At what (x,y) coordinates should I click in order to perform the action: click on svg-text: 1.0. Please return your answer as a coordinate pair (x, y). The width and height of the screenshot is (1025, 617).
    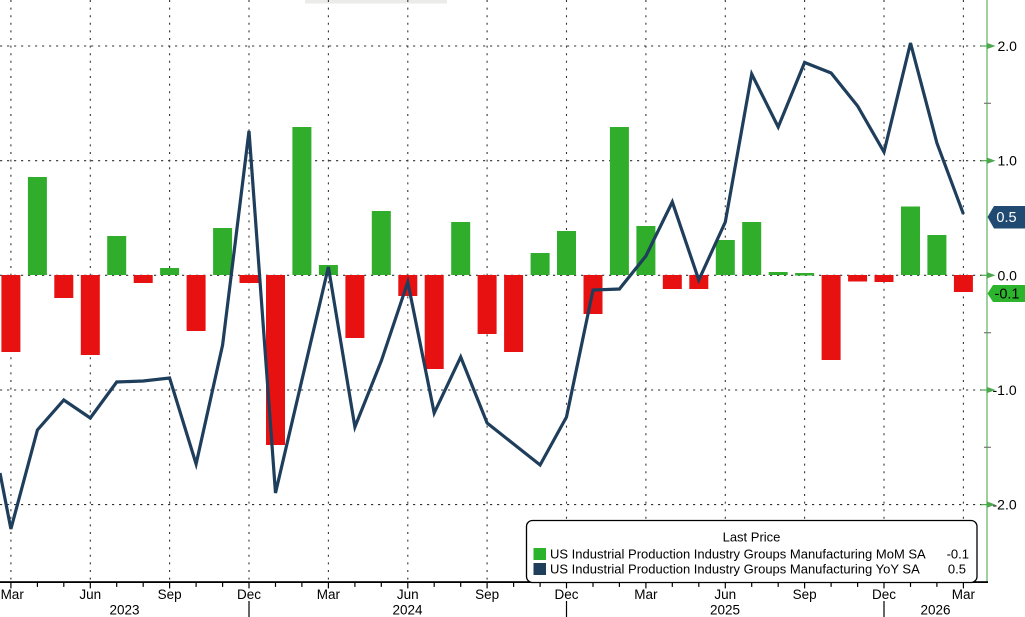
    Looking at the image, I should click on (1008, 161).